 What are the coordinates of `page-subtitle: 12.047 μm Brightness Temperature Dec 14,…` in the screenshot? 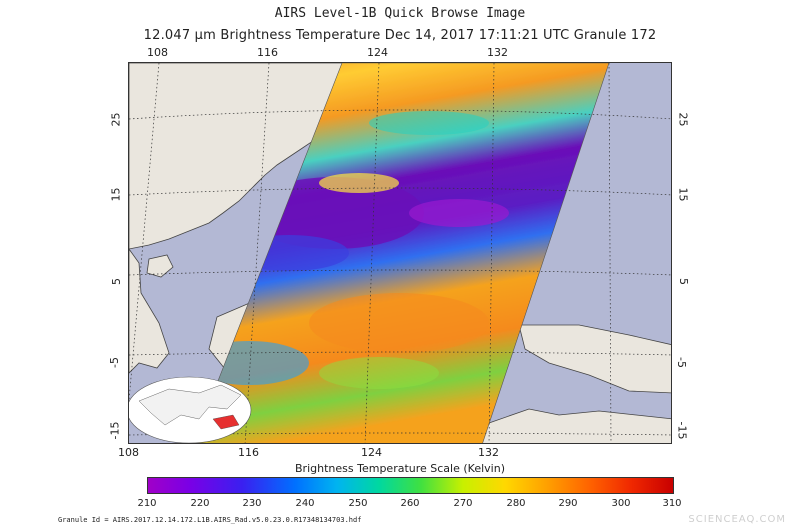 It's located at (400, 35).